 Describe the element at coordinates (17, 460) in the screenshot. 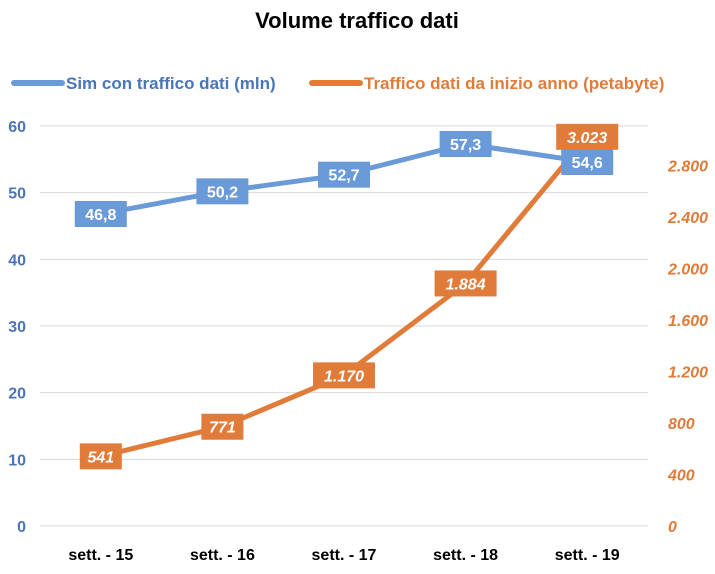

I see `left-tick-label: 10` at that location.